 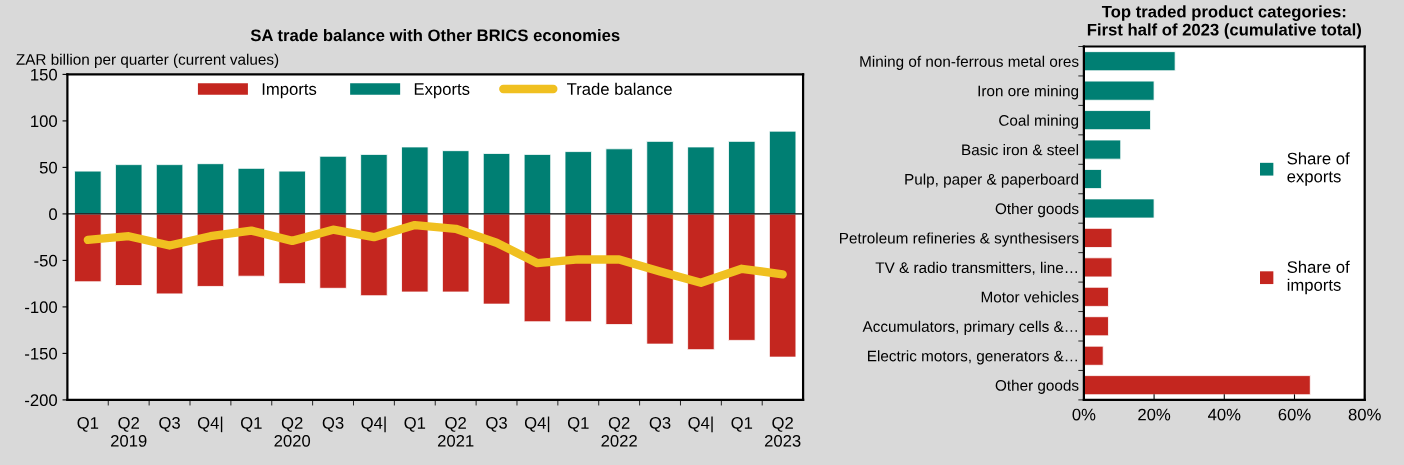 What do you see at coordinates (1224, 414) in the screenshot?
I see `x-tick-label: 40%` at bounding box center [1224, 414].